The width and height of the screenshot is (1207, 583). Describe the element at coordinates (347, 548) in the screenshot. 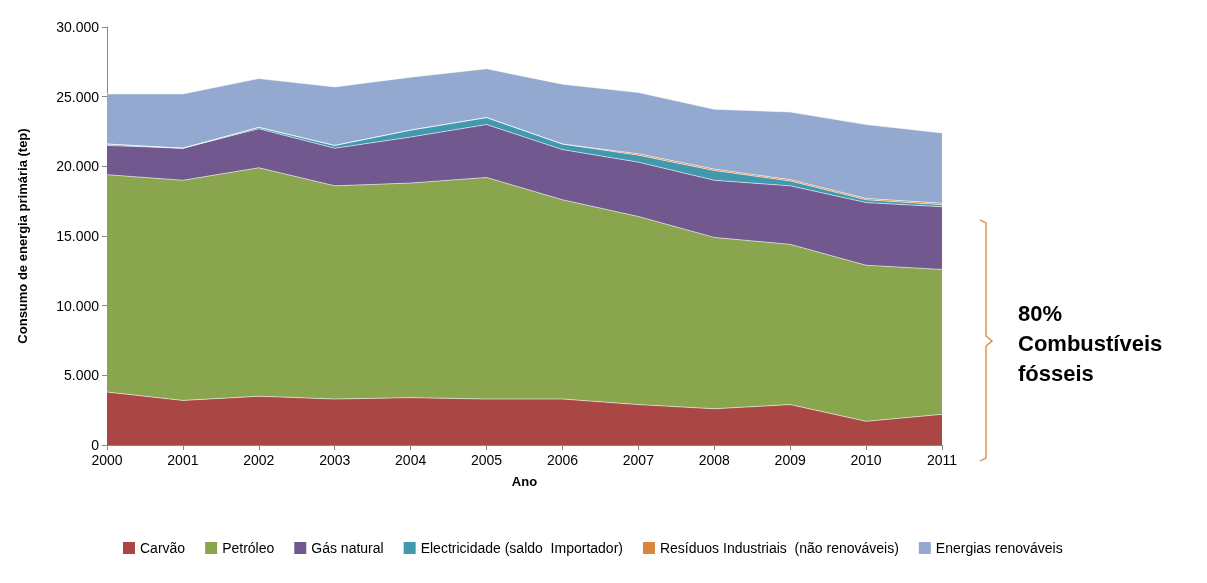

I see `legend-label: Gás natural` at that location.